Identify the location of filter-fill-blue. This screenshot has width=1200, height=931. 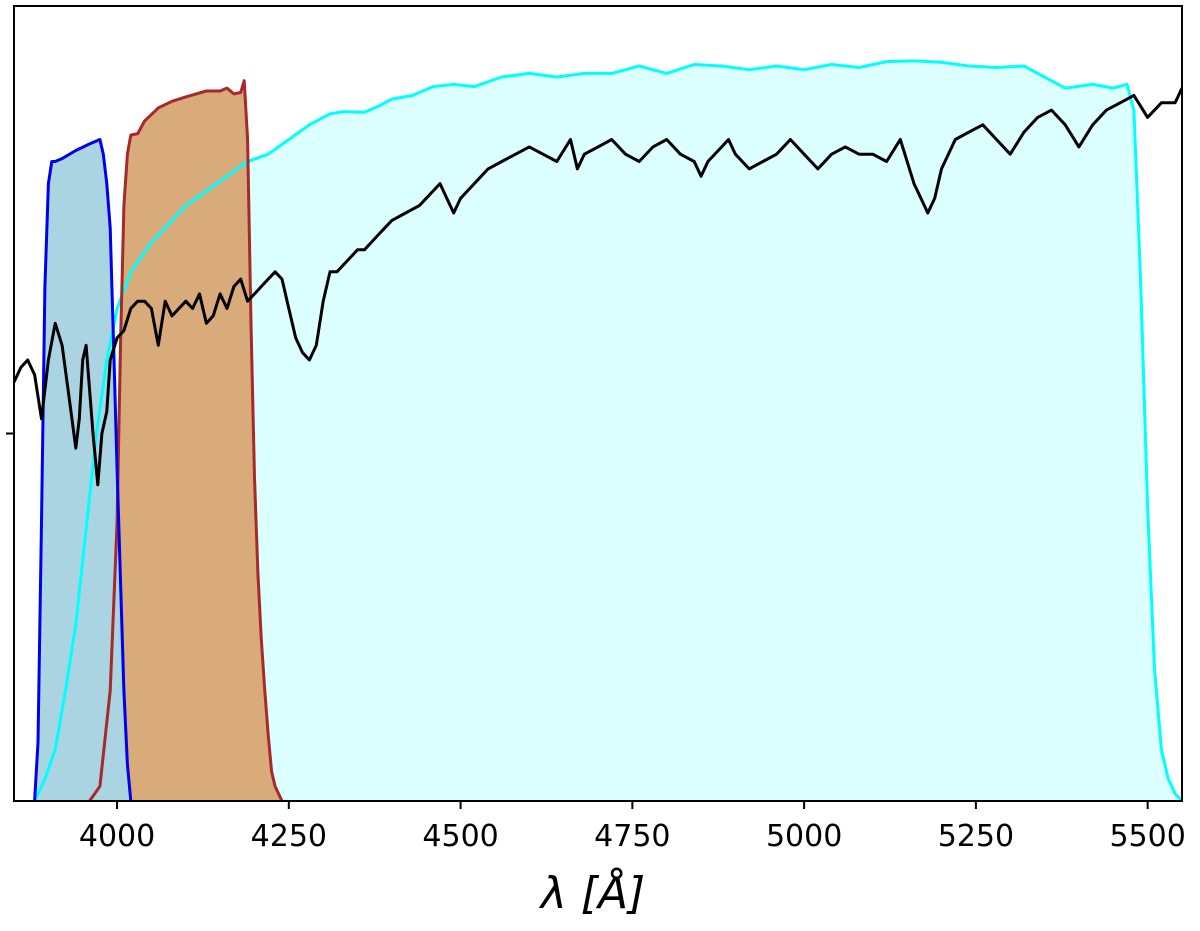
(82, 470).